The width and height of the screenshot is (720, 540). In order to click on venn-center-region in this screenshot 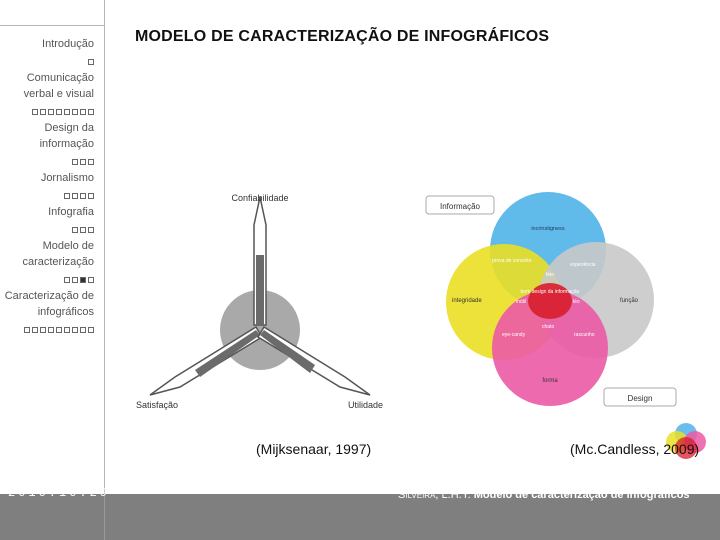, I will do `click(550, 301)`.